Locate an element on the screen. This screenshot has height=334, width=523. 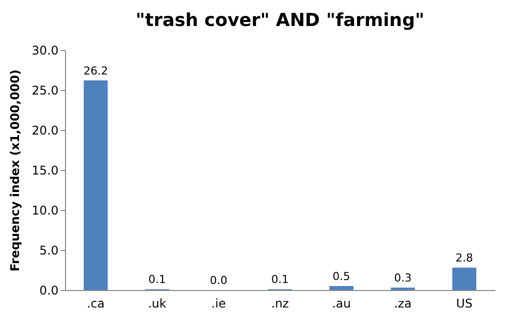
y-tick-label: 20.0 is located at coordinates (45, 131).